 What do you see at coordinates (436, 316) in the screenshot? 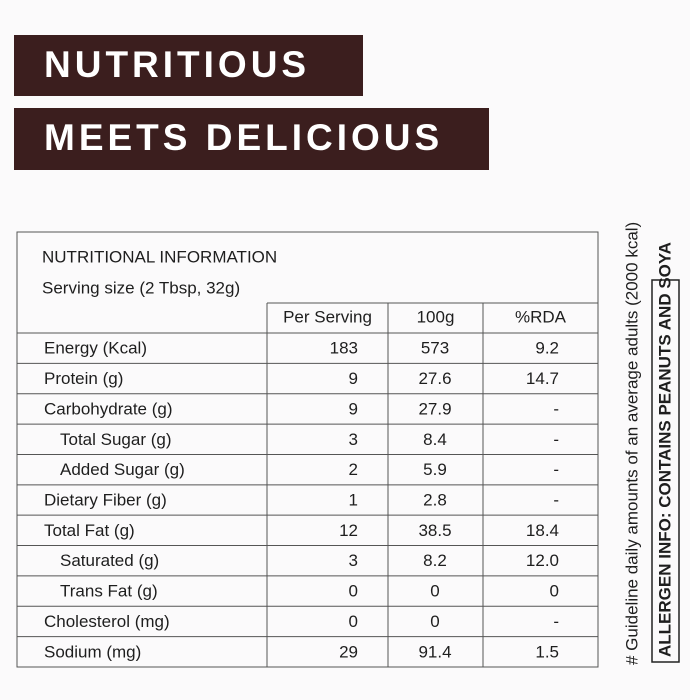
I see `column-header: 100g` at bounding box center [436, 316].